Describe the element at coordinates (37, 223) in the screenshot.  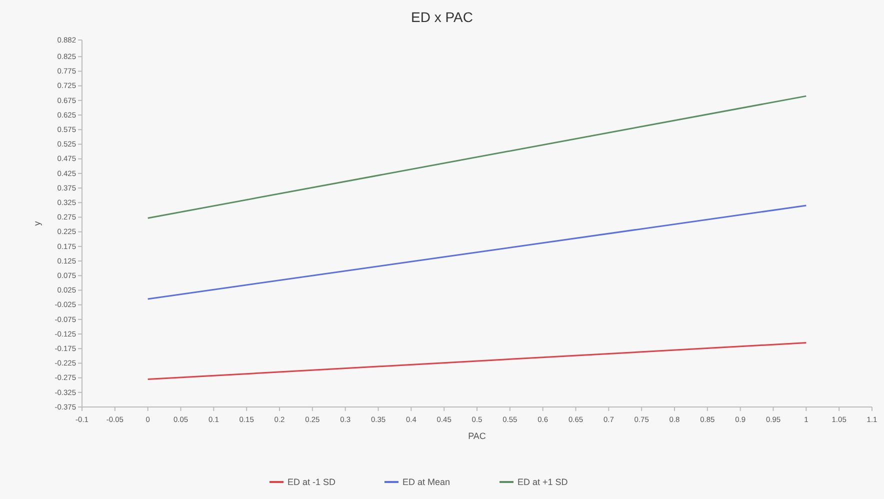
I see `y-axis-title: y` at that location.